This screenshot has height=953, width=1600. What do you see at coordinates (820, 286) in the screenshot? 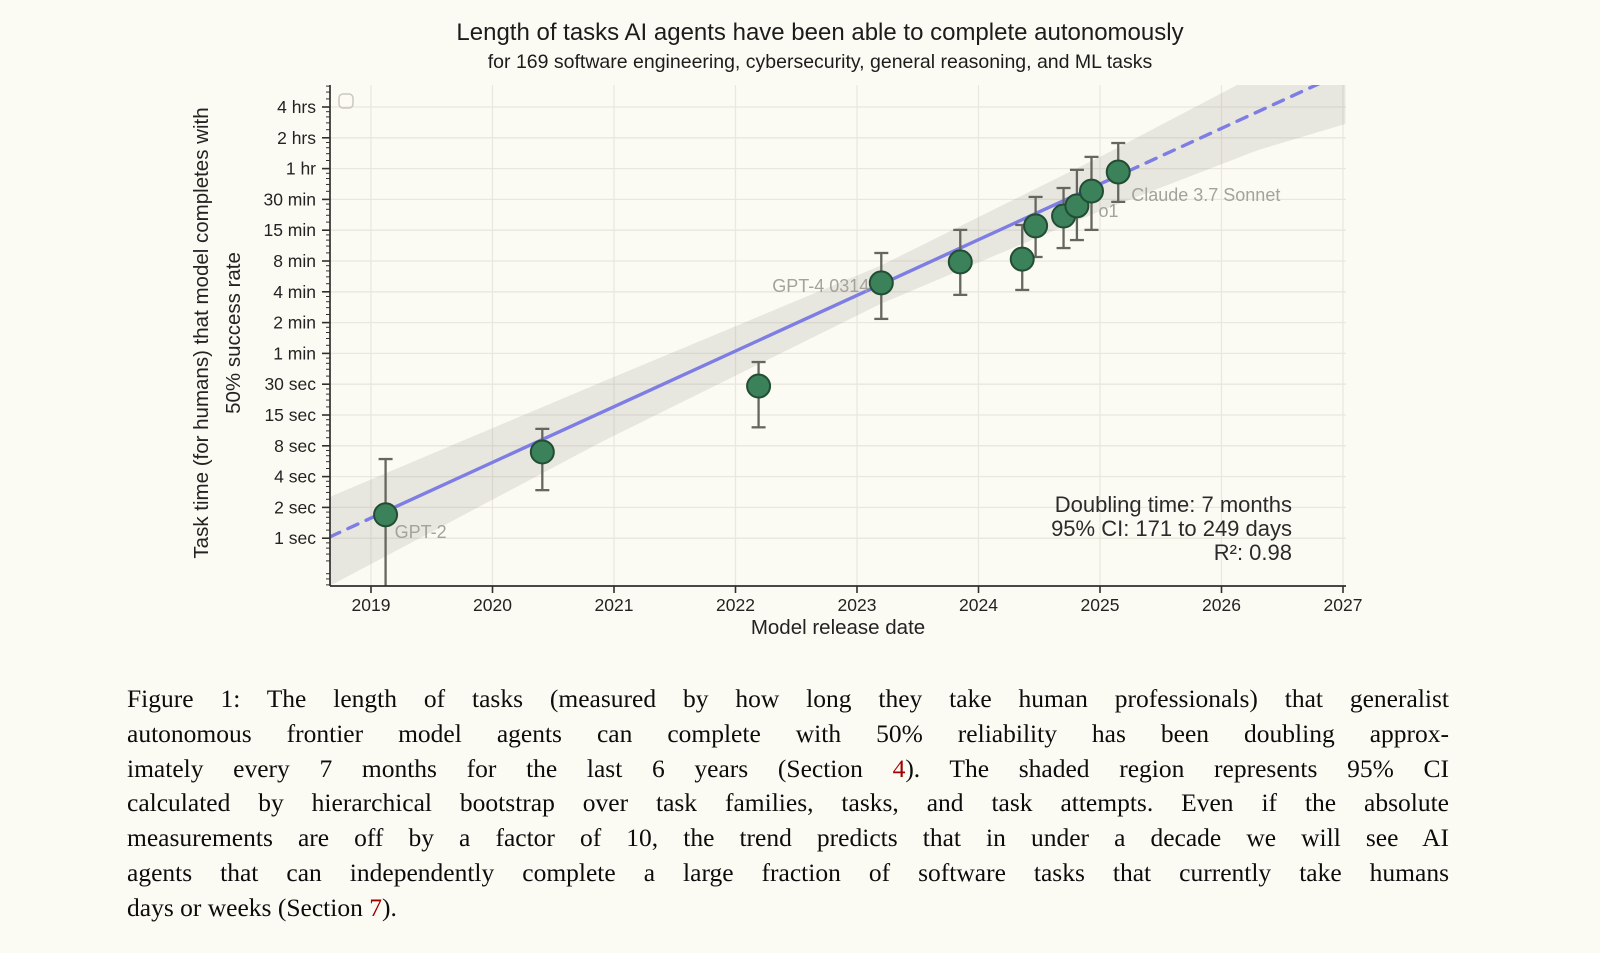
I see `point-label-gpt-4-0314: GPT-4 0314` at bounding box center [820, 286].